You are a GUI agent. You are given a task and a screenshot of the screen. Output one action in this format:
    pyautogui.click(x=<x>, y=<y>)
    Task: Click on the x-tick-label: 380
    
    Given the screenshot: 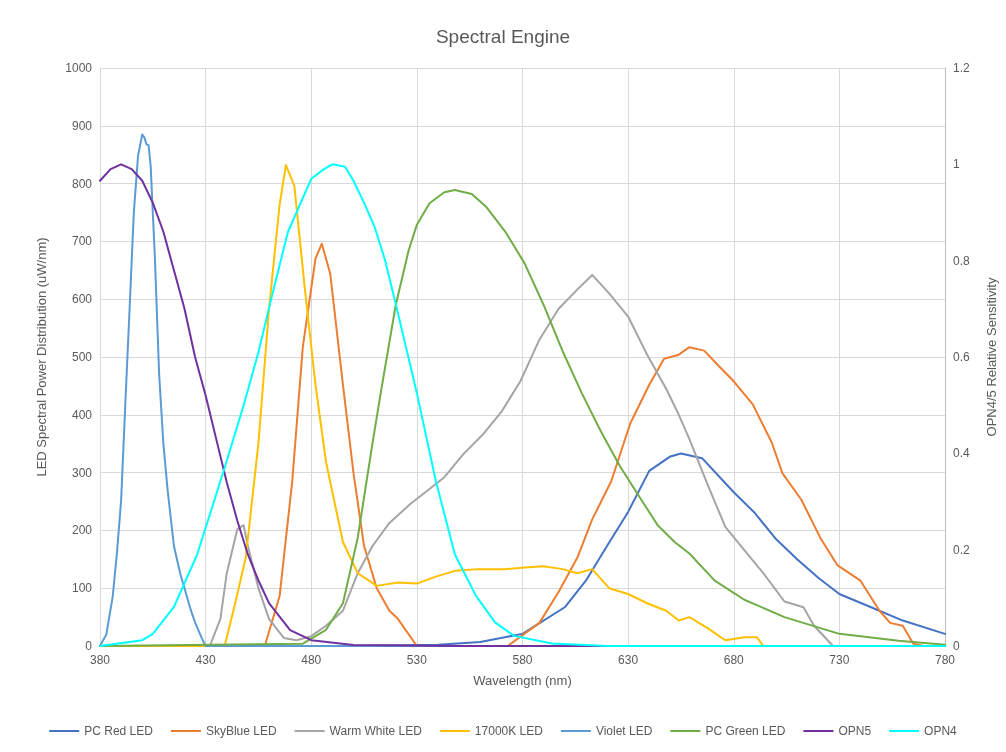 What is the action you would take?
    pyautogui.click(x=100, y=660)
    